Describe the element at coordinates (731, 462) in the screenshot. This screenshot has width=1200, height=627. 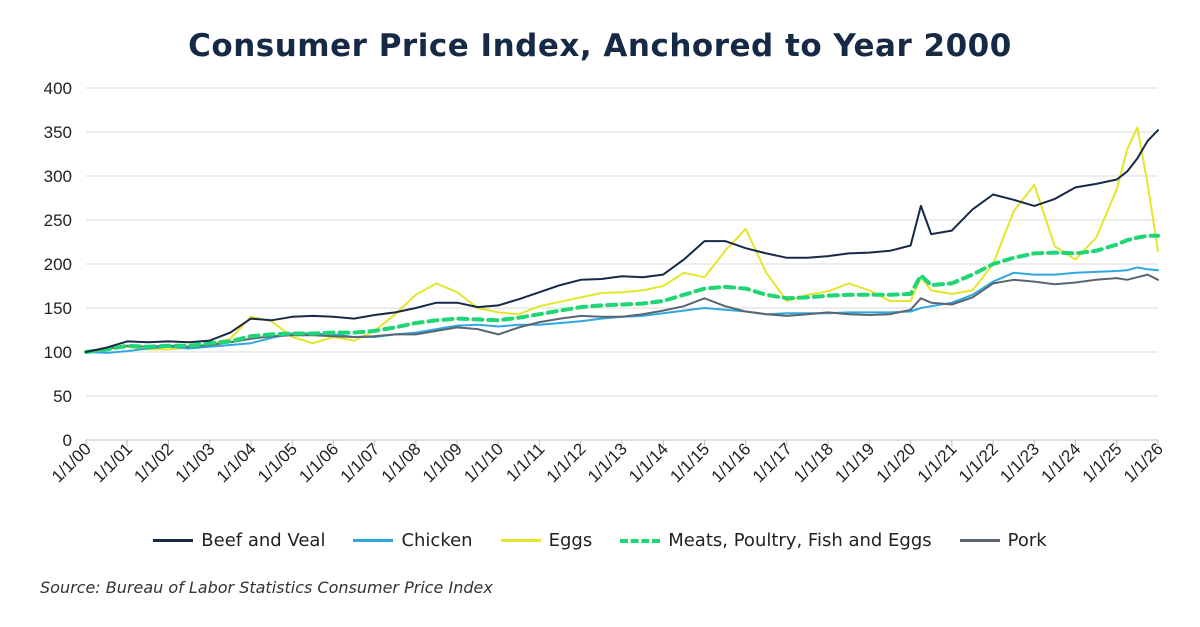
I see `x-tick-label: 1/1/16` at that location.